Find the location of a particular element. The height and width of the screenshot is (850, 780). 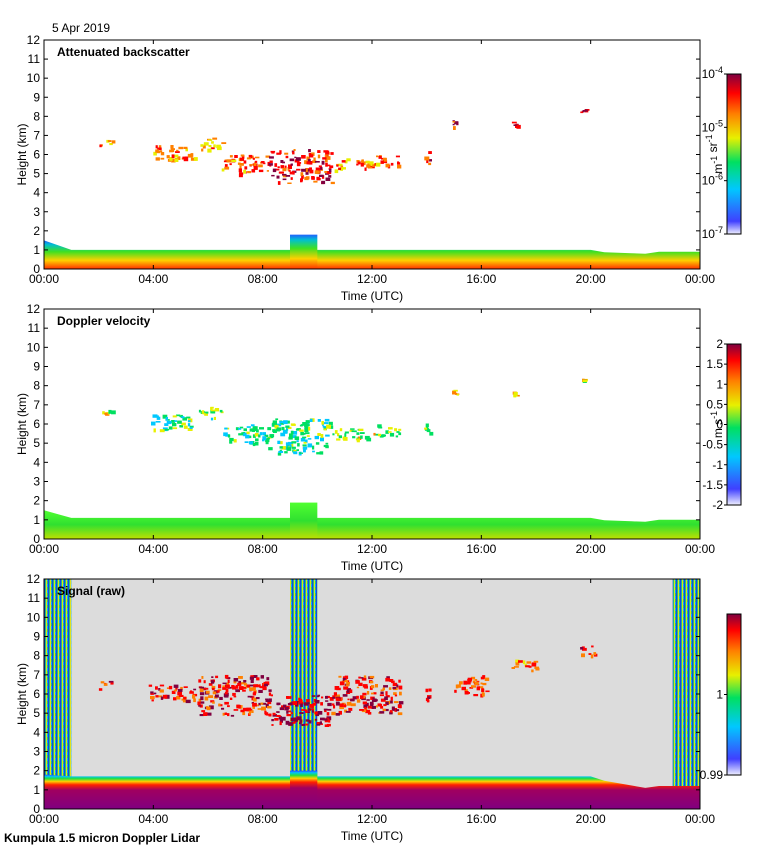

x-tick-label: 12:00 is located at coordinates (372, 549).